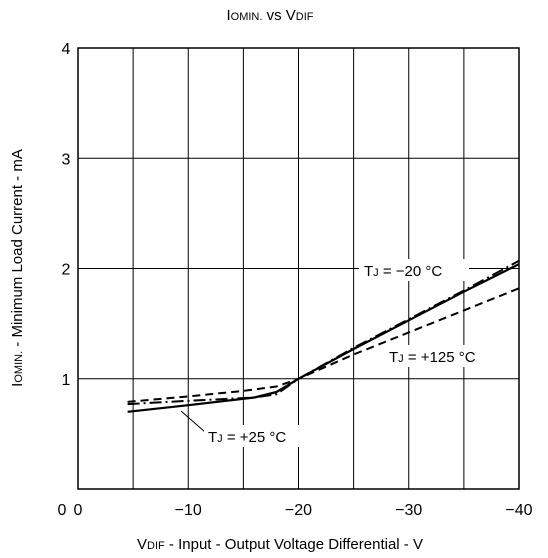  Describe the element at coordinates (298, 510) in the screenshot. I see `x-tick-label: −20` at that location.